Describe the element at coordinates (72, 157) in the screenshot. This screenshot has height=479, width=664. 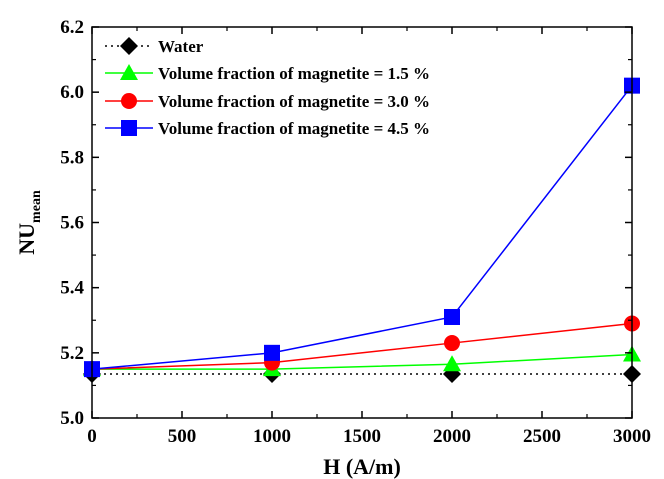
I see `y-tick-label: 5.8` at that location.